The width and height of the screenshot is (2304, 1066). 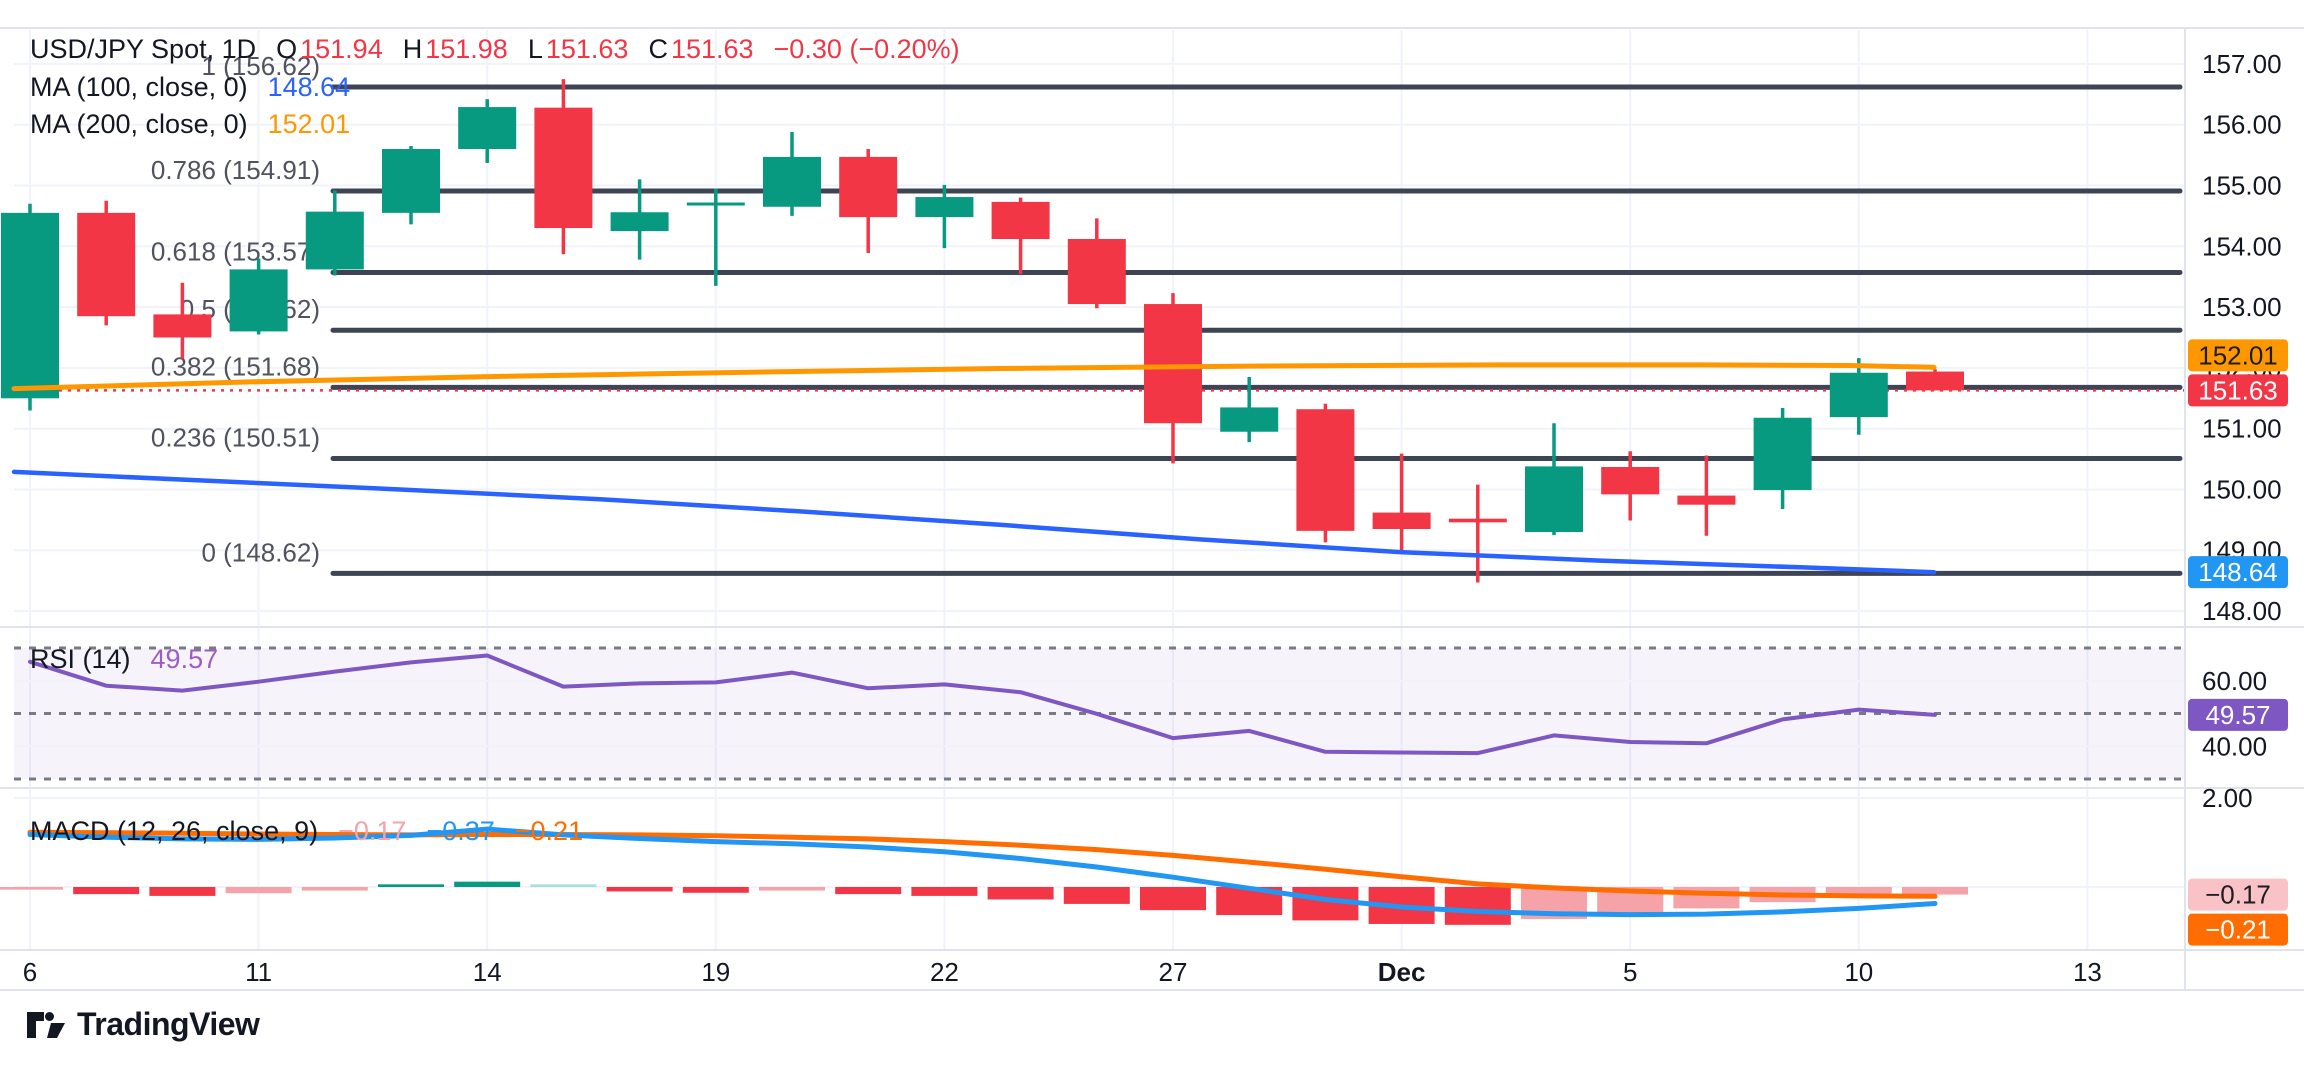 I want to click on close-price-badge, so click(x=2238, y=390).